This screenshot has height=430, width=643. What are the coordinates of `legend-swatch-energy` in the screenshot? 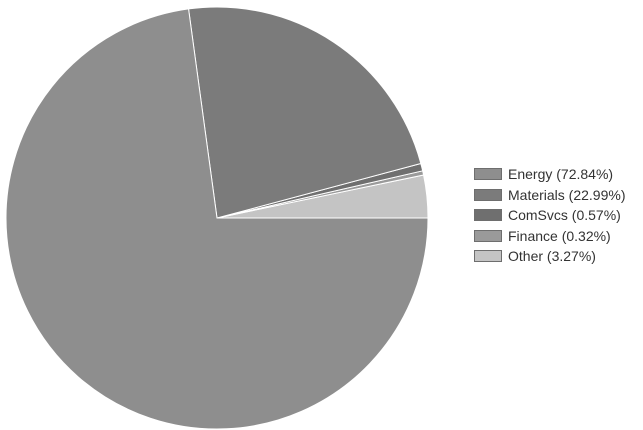 It's located at (488, 174).